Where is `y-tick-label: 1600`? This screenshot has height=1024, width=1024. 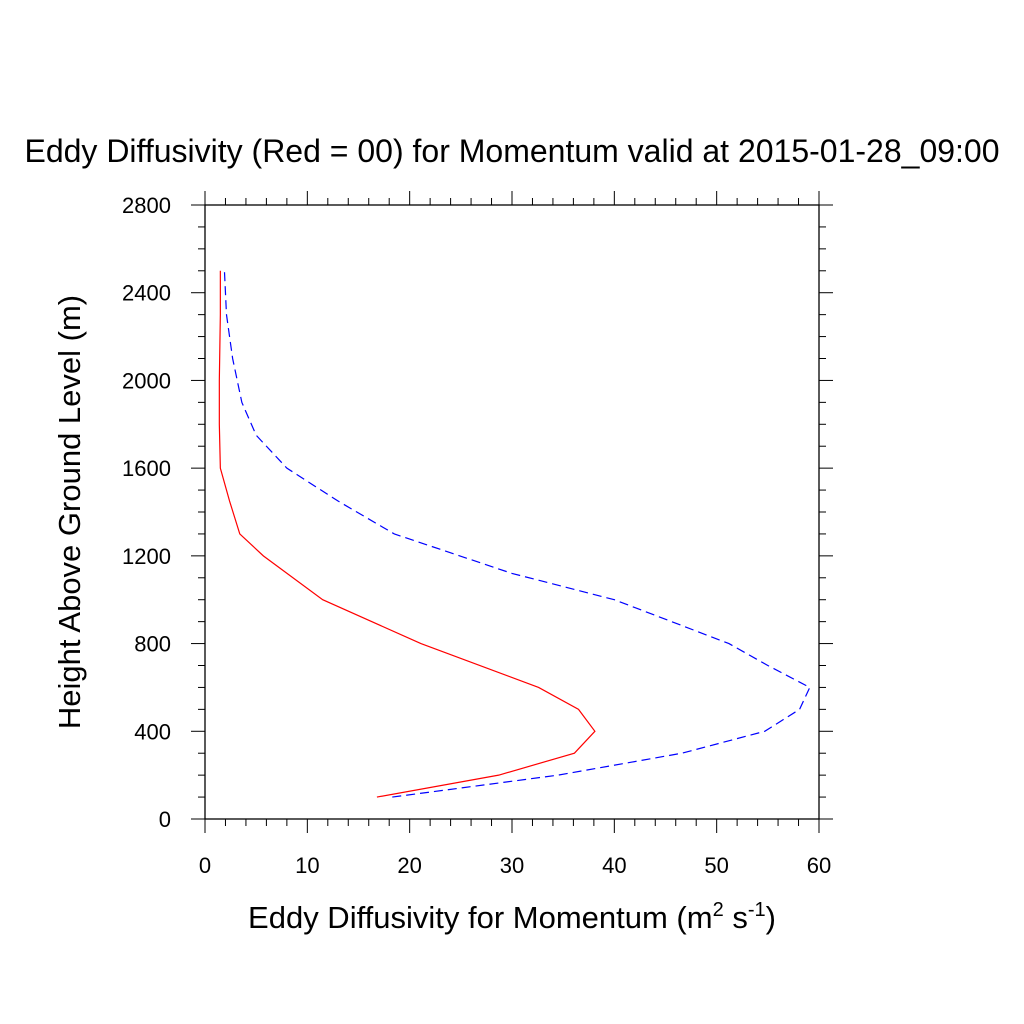 y-tick-label: 1600 is located at coordinates (146, 468).